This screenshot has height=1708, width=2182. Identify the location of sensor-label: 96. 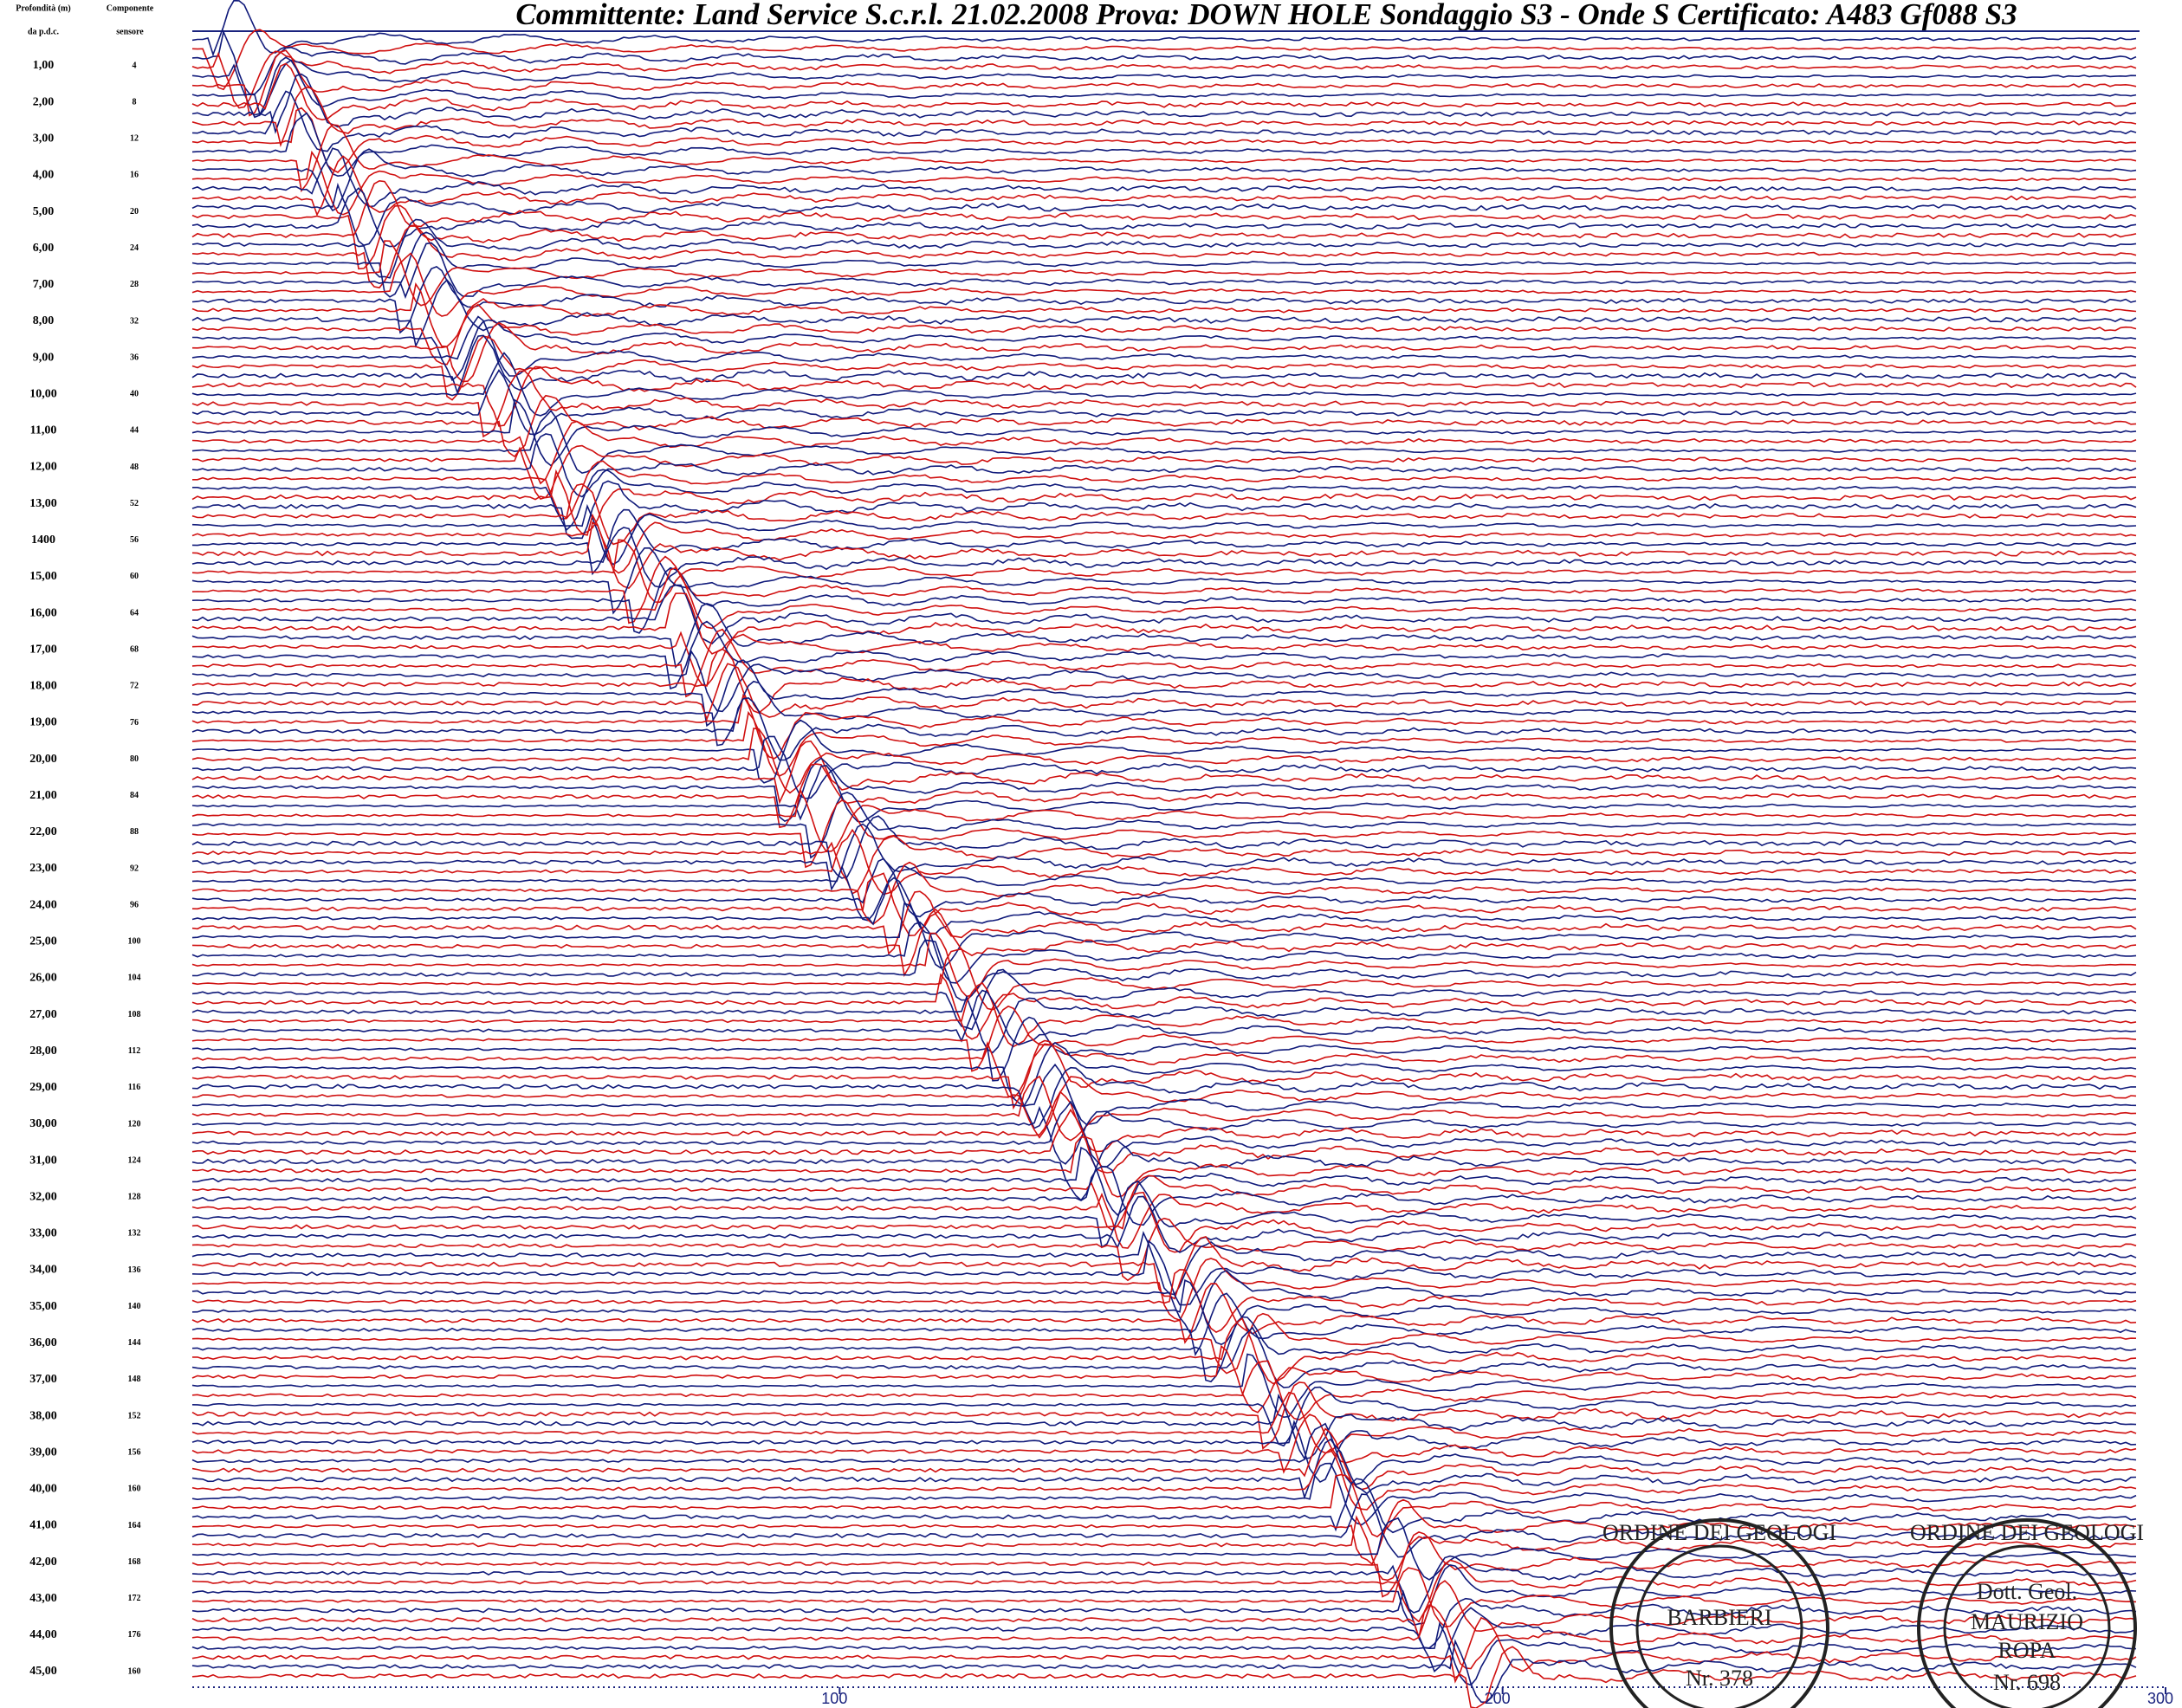
(135, 904).